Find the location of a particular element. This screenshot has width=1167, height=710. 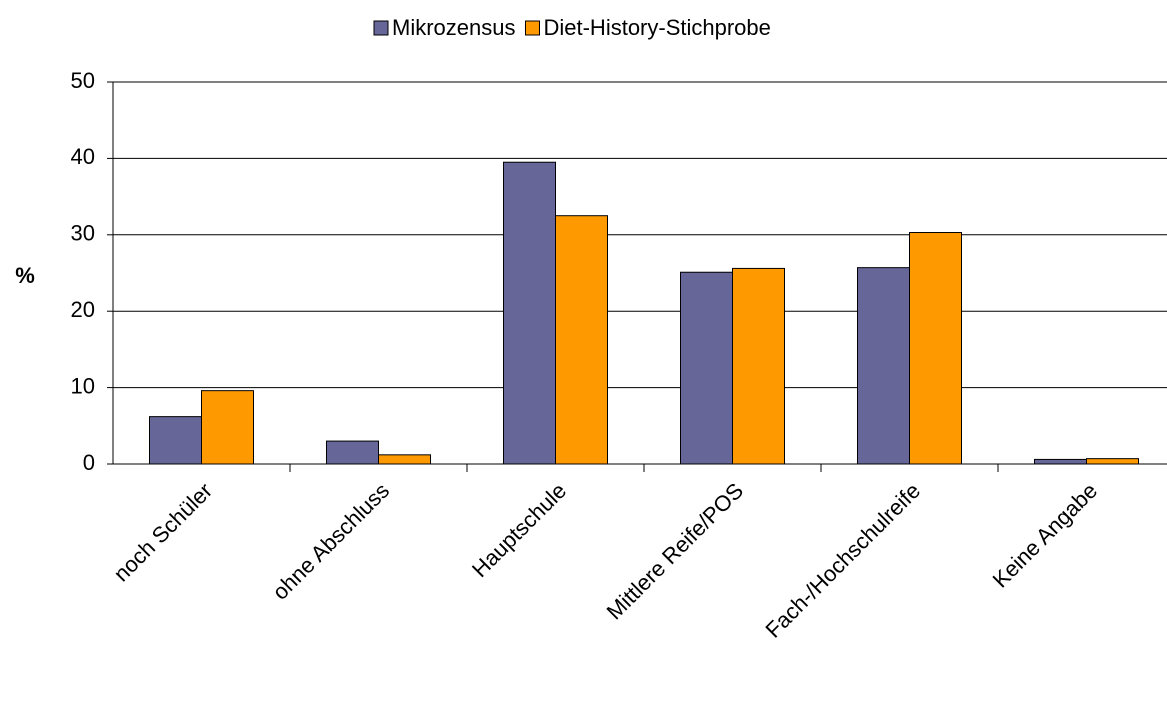

legend-label: Mikrozensus is located at coordinates (453, 27).